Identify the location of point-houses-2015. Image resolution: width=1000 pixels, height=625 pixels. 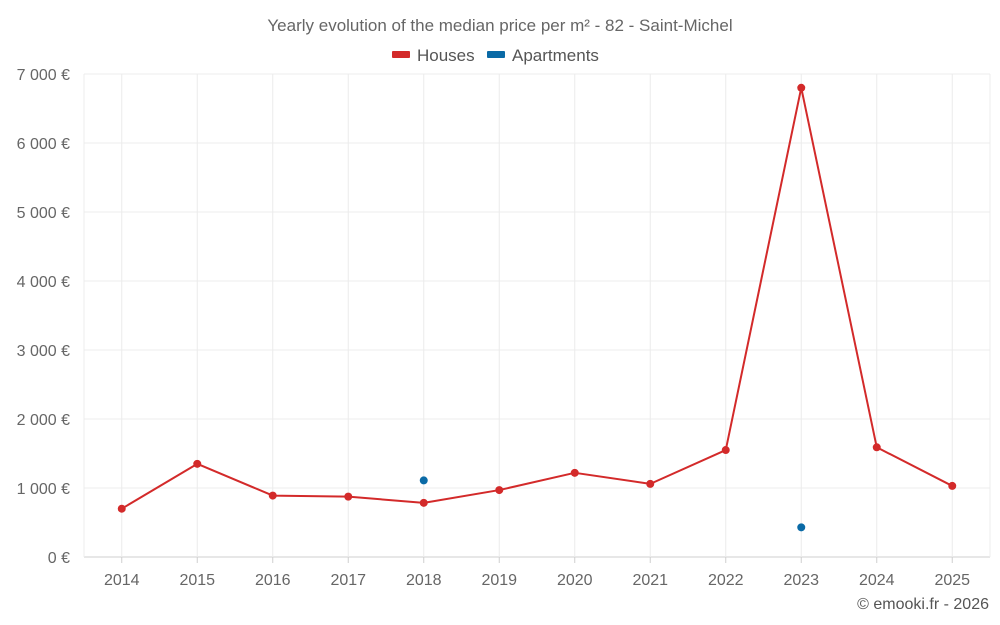
(197, 463).